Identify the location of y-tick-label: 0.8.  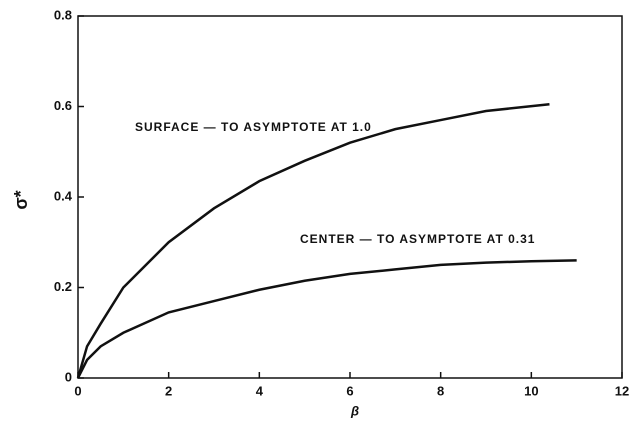
(63, 14).